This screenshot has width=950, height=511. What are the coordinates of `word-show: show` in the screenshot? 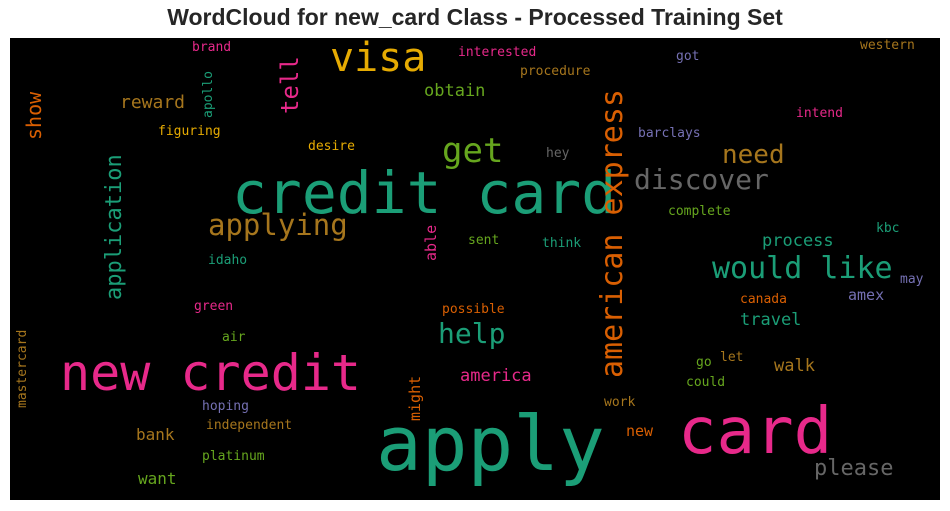 It's located at (34, 115).